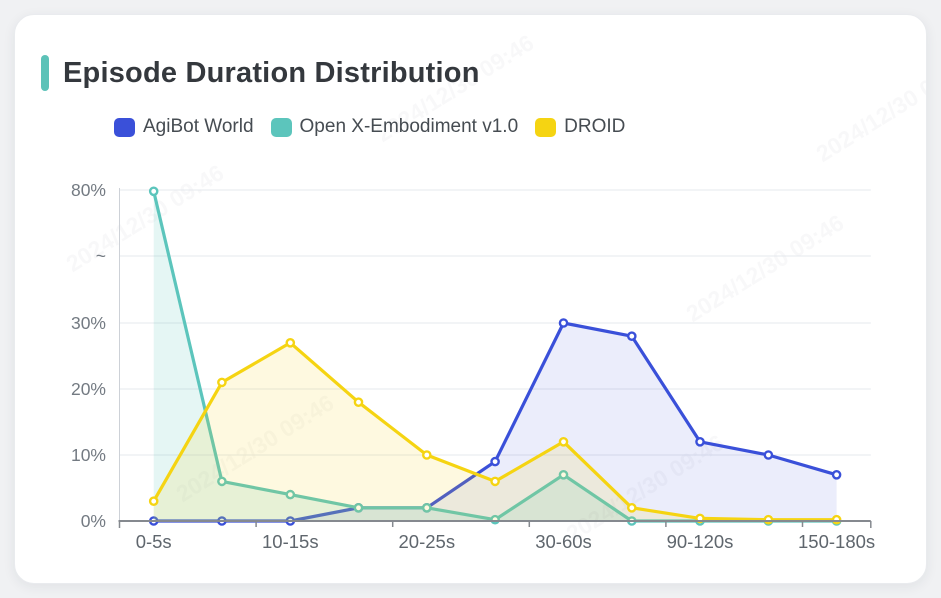  What do you see at coordinates (281, 127) in the screenshot?
I see `legend-swatch-open-x-embodiment` at bounding box center [281, 127].